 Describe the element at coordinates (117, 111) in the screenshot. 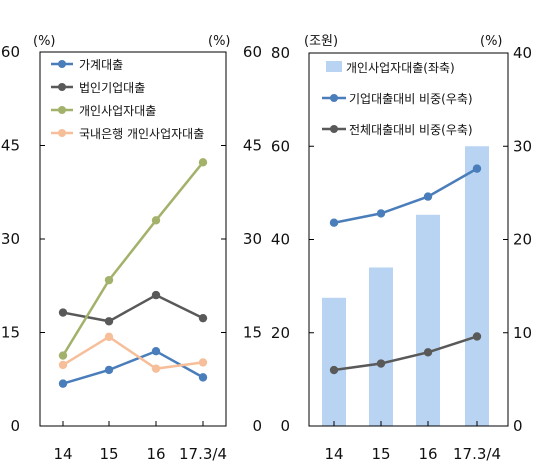

I see `legend-label: 개인사업자대출` at that location.